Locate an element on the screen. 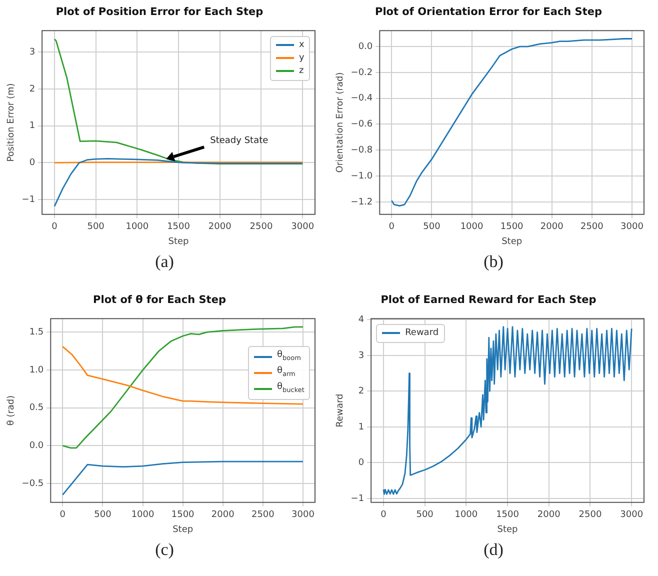  legend-label: θ$_{arm}$ is located at coordinates (286, 372).